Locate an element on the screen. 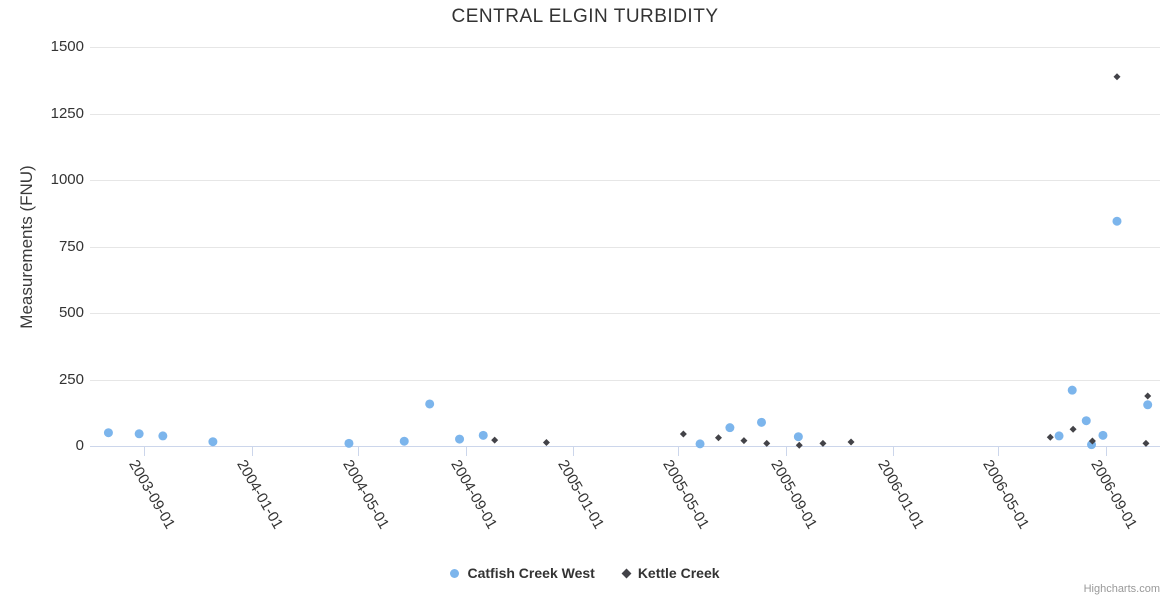  legend-item-kettle-creek: Kettle Creek is located at coordinates (670, 573).